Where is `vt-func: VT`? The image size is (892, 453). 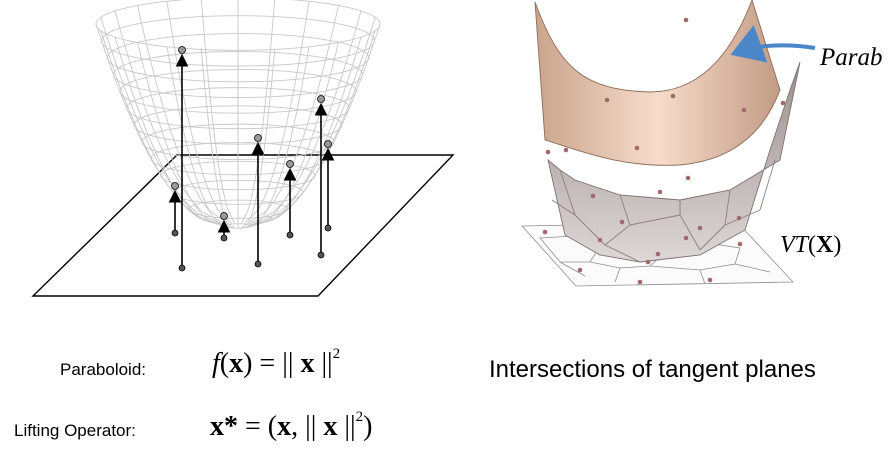 vt-func: VT is located at coordinates (794, 245).